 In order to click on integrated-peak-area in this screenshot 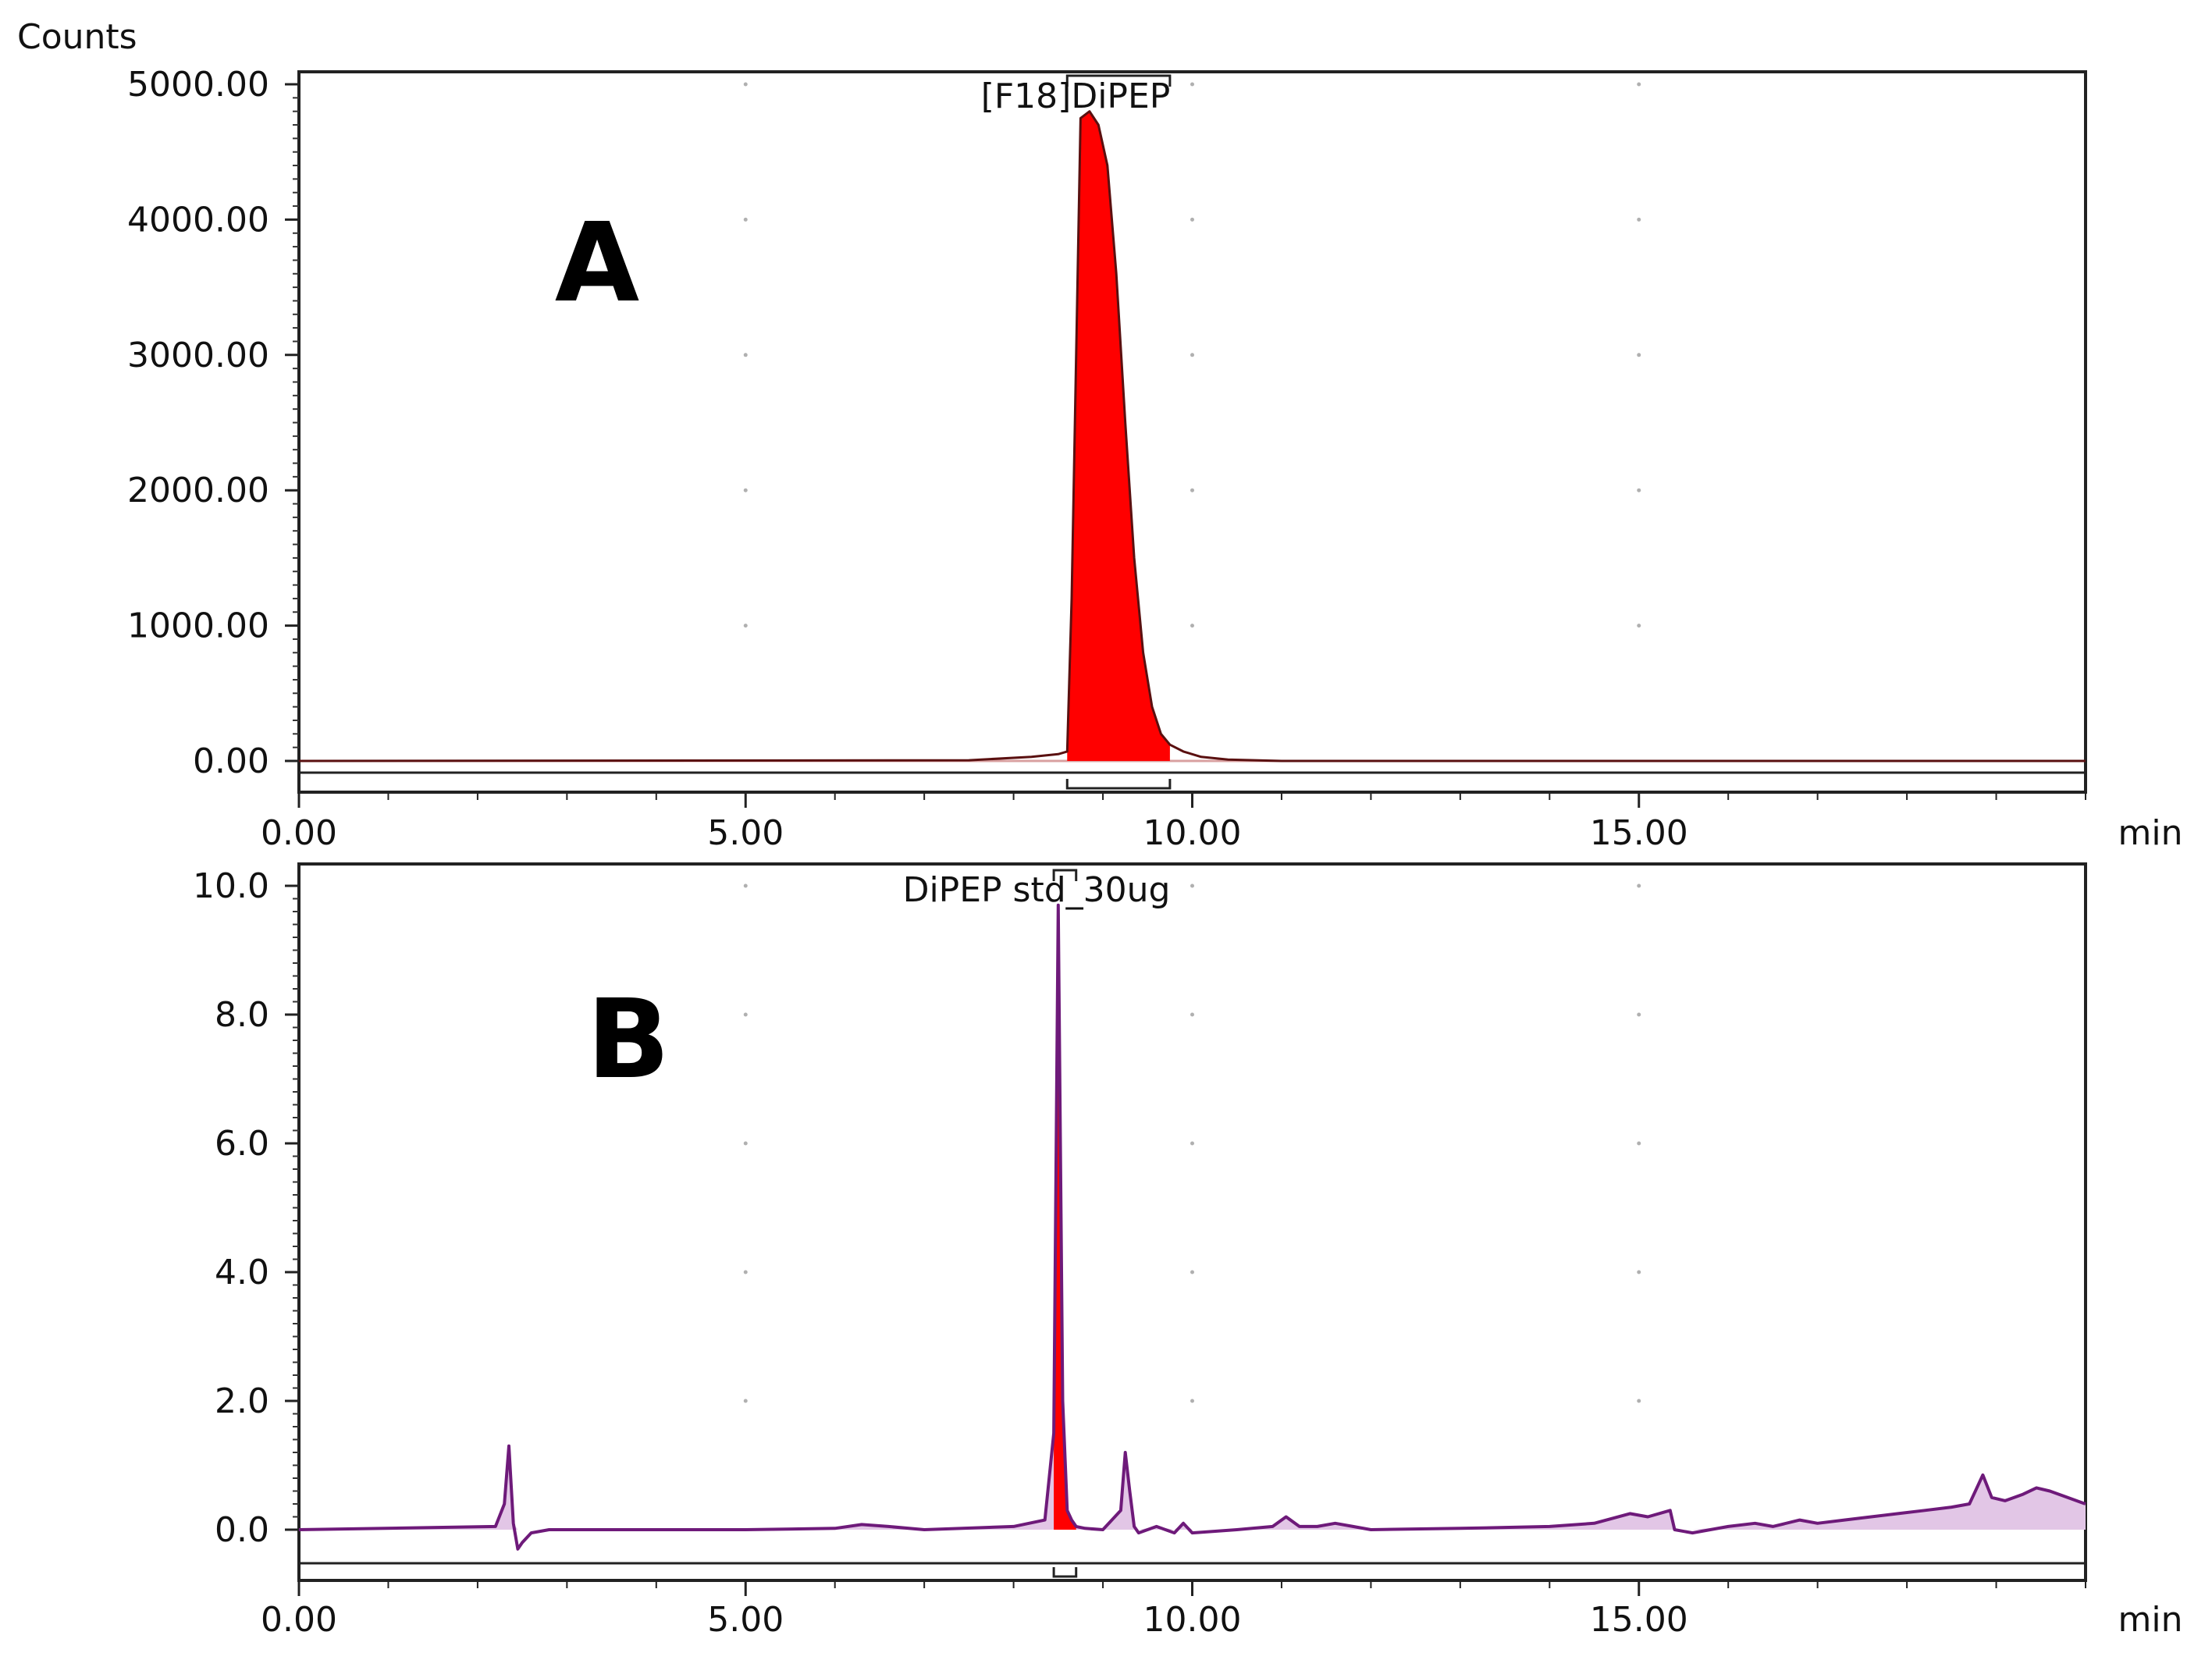, I will do `click(1119, 436)`.